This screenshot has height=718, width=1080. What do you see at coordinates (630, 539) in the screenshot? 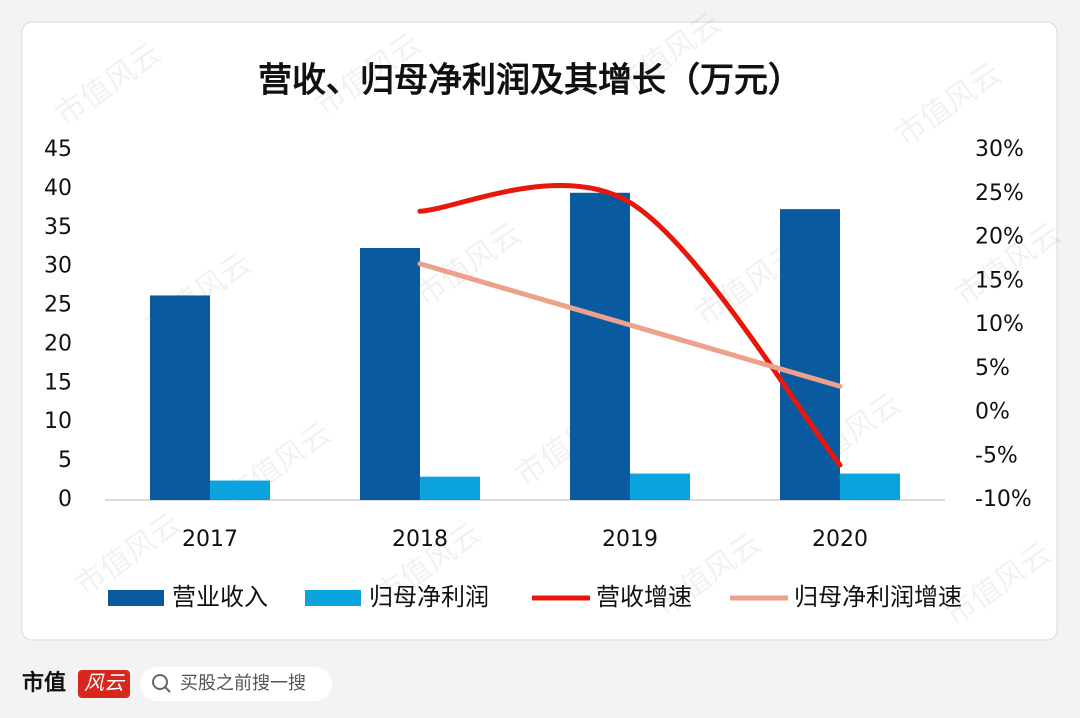
I see `x-tick-label: 2019` at bounding box center [630, 539].